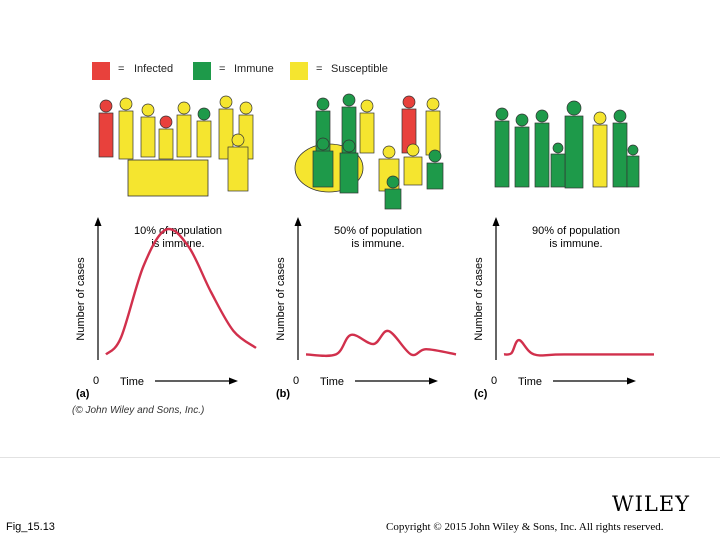 This screenshot has width=720, height=540. I want to click on crowd-illustration-c, so click(567, 144).